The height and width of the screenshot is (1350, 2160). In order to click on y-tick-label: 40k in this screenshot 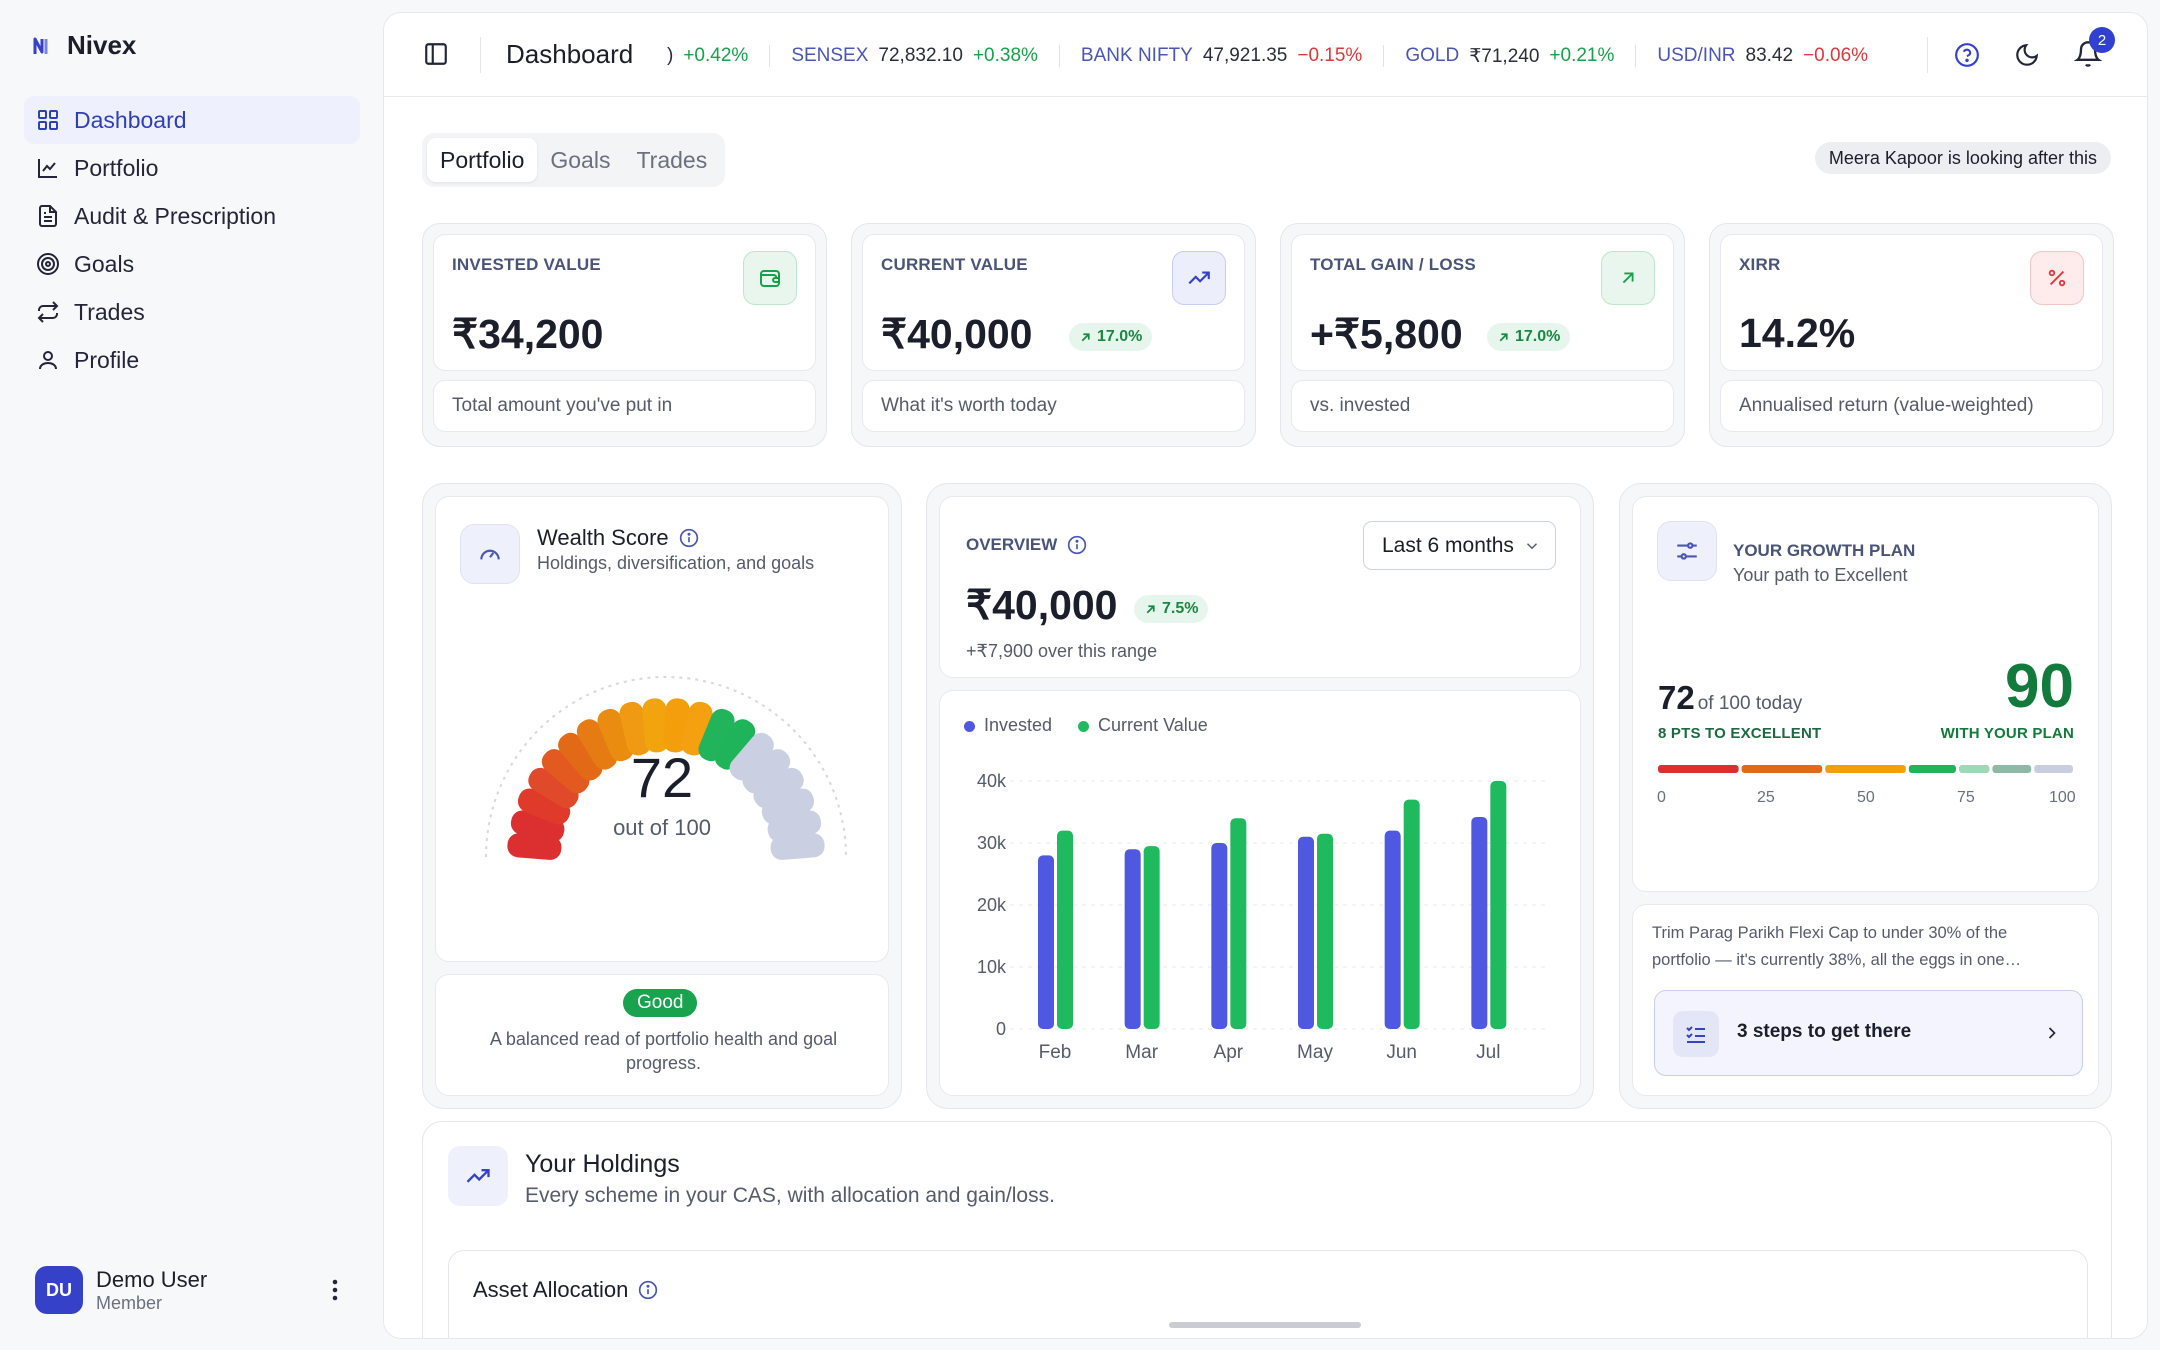, I will do `click(992, 781)`.